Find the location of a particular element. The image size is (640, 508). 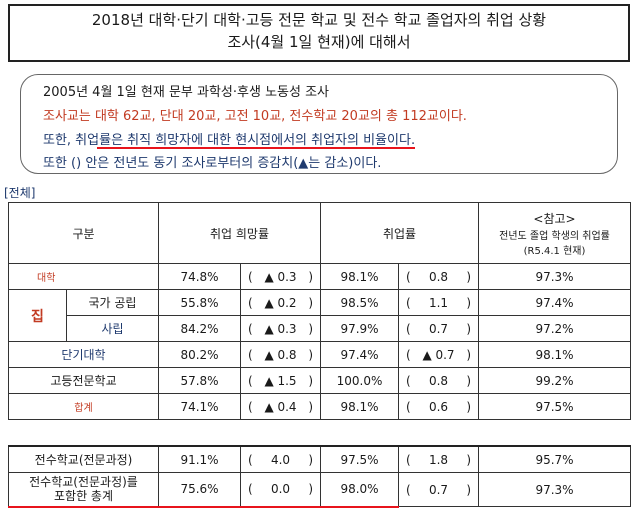

note-line-1: 2005년 4월 1일 현재 문부 과학성·후생 노동성 조사 is located at coordinates (186, 92).